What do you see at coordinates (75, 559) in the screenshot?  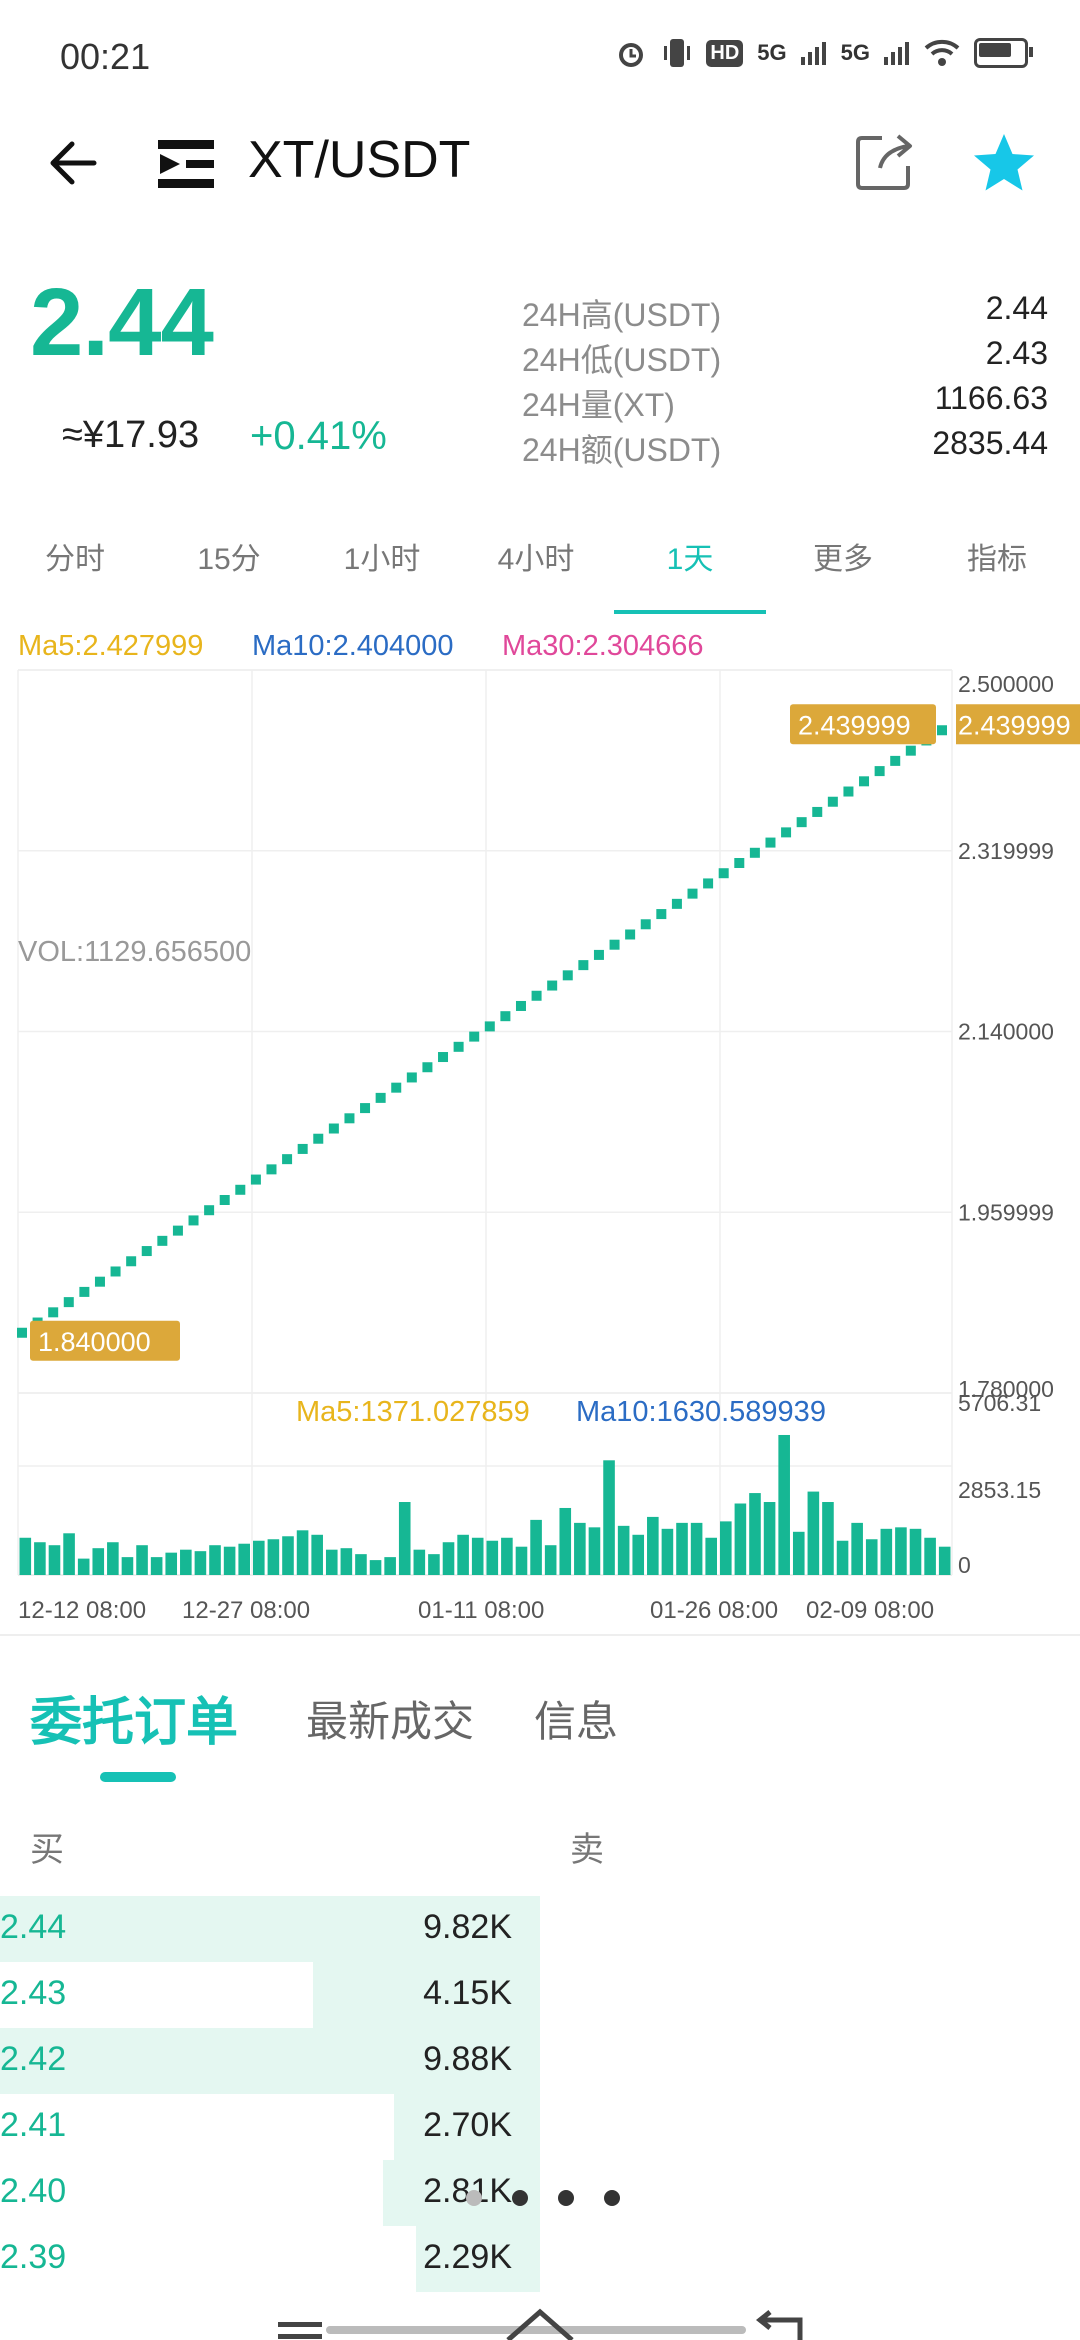 I see `tab-period-time: 分时` at bounding box center [75, 559].